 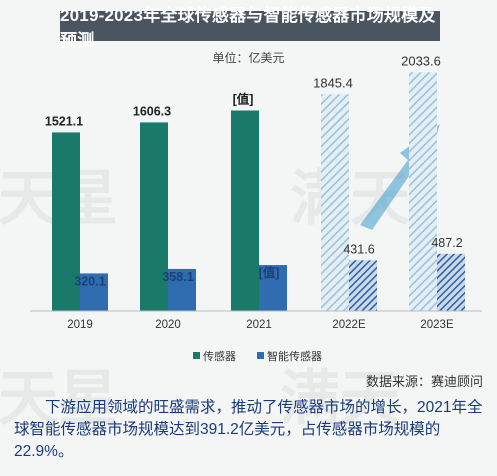 What do you see at coordinates (250, 28) in the screenshot?
I see `chart-title: 2019-2023年全球传感器与智能传感器市场规模及预测` at bounding box center [250, 28].